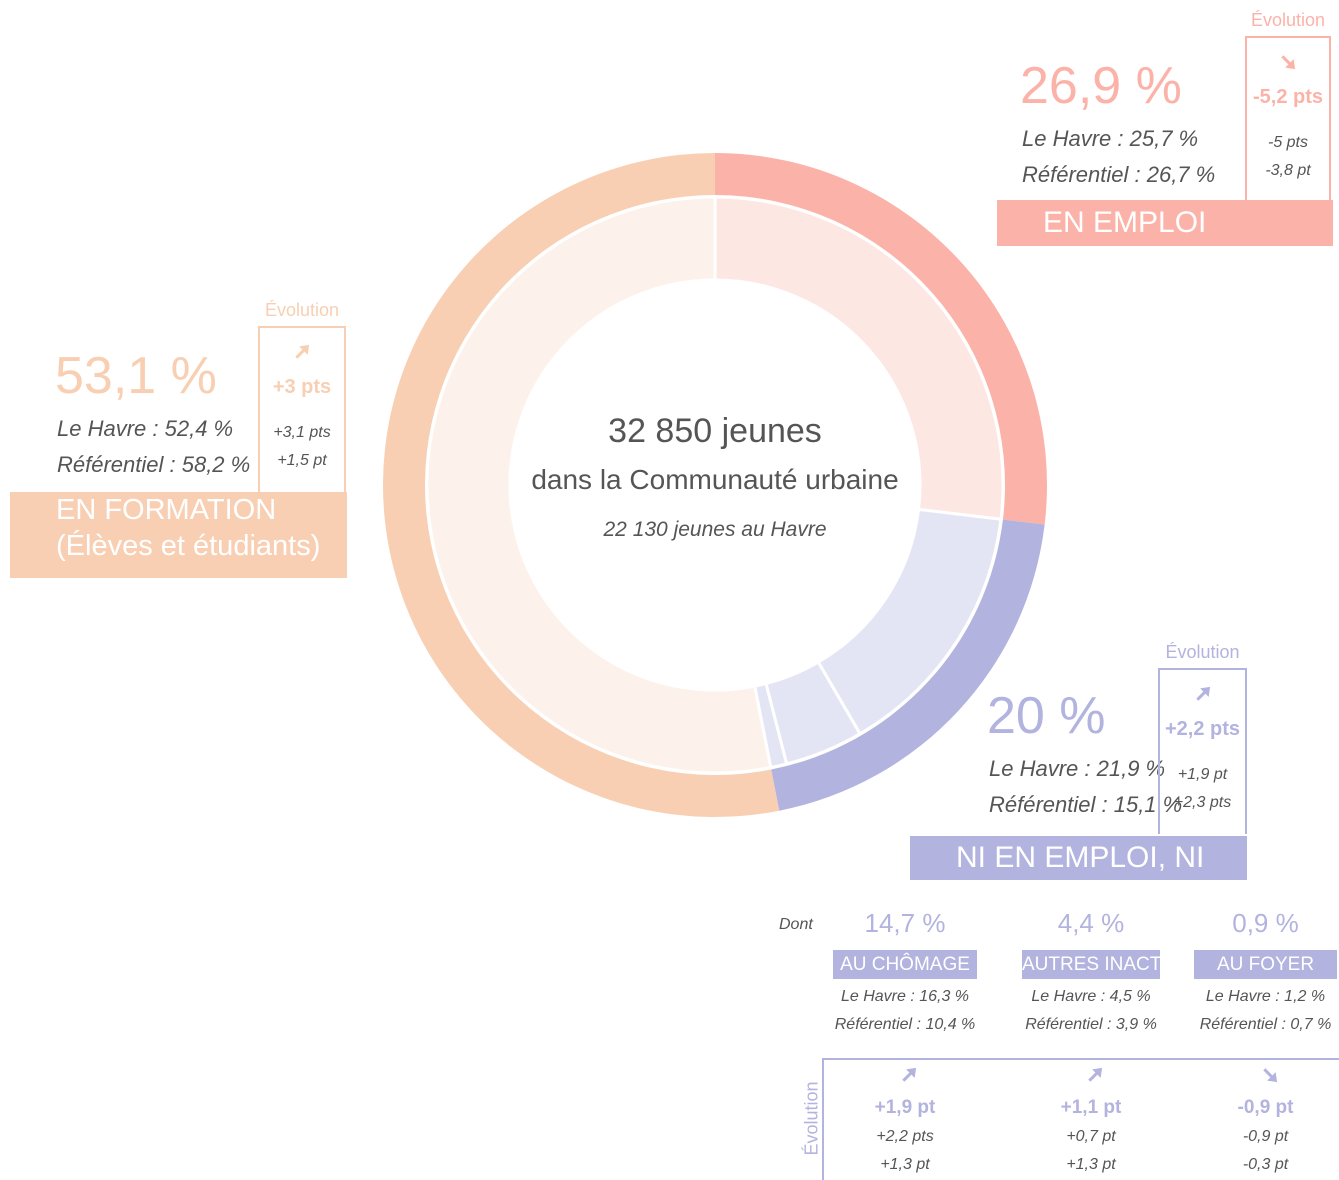 This screenshot has height=1180, width=1339. What do you see at coordinates (1091, 996) in the screenshot?
I see `sub-le-havre: Le Havre : 4,5 %` at bounding box center [1091, 996].